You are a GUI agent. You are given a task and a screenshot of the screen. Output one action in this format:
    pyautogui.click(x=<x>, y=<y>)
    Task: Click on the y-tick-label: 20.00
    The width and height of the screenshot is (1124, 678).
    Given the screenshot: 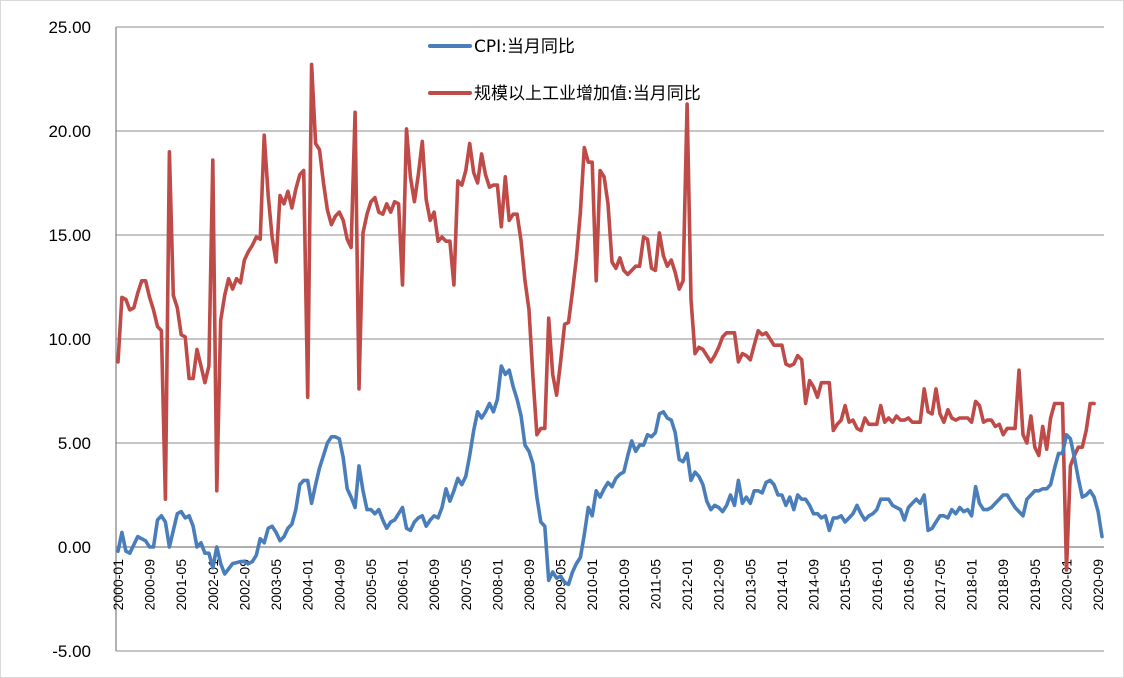 What is the action you would take?
    pyautogui.click(x=69, y=131)
    